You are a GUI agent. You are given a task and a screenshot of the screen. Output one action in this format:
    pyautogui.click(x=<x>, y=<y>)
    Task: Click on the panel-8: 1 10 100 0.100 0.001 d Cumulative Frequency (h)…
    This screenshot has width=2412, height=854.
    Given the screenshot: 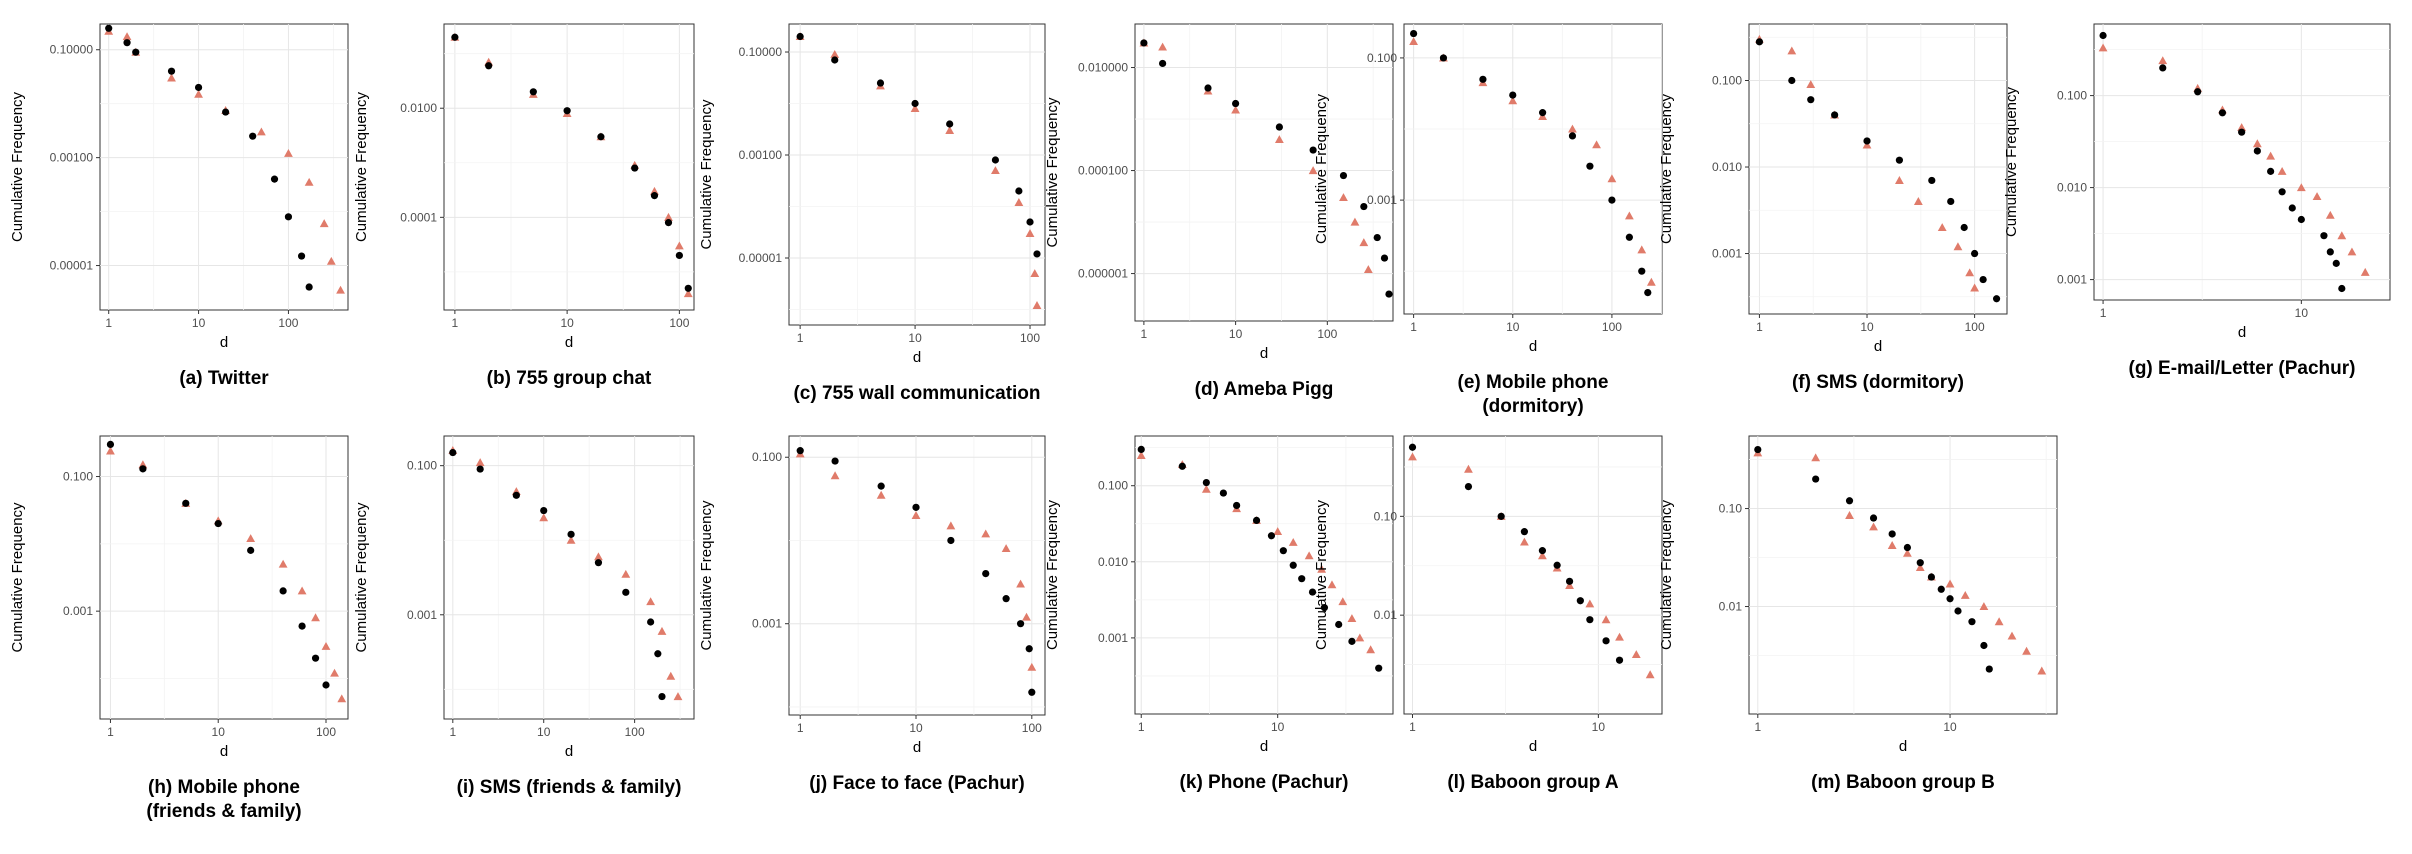 What is the action you would take?
    pyautogui.click(x=179, y=628)
    